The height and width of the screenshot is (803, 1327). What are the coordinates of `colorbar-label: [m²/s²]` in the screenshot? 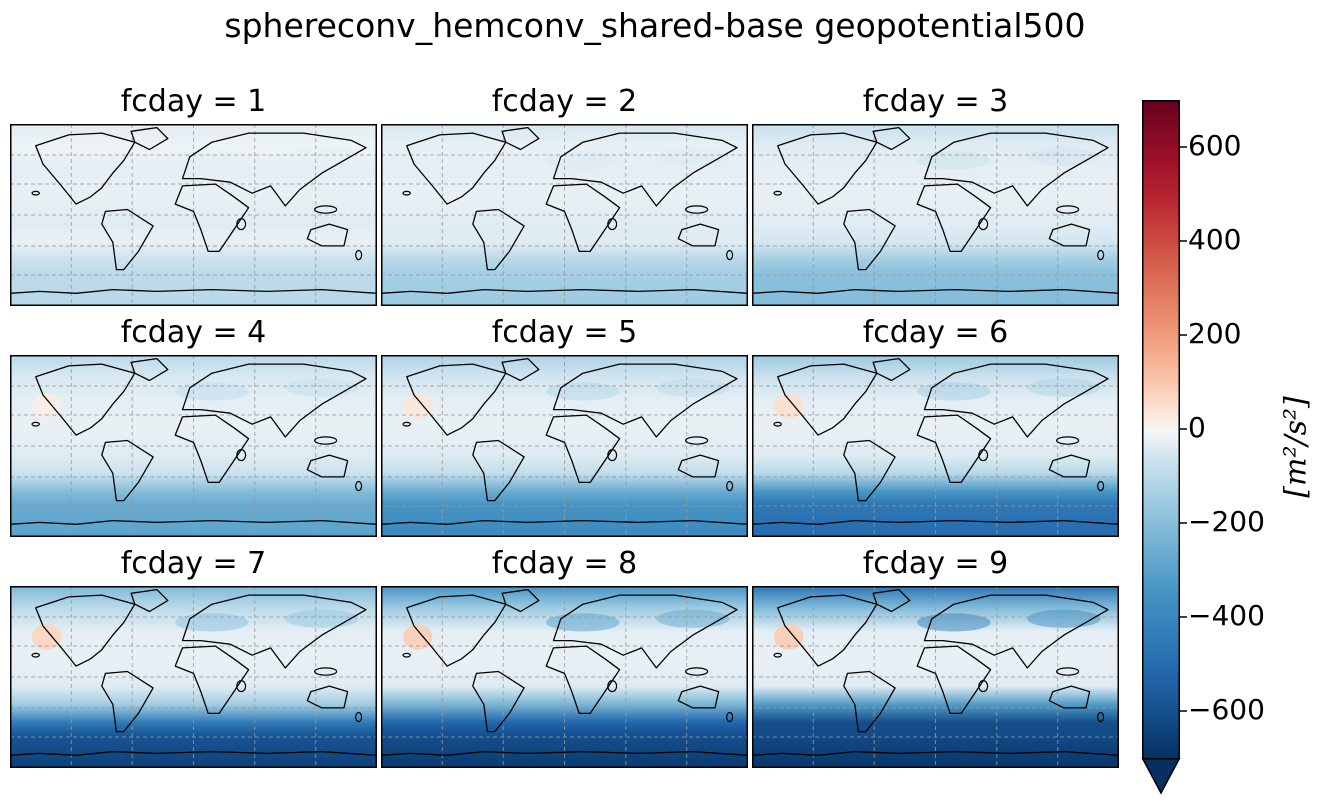 It's located at (1296, 447).